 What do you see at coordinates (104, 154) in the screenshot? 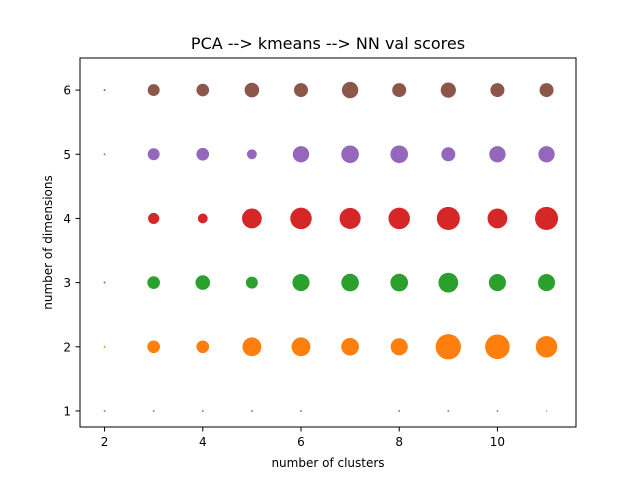
I see `data-point-d5-k2` at bounding box center [104, 154].